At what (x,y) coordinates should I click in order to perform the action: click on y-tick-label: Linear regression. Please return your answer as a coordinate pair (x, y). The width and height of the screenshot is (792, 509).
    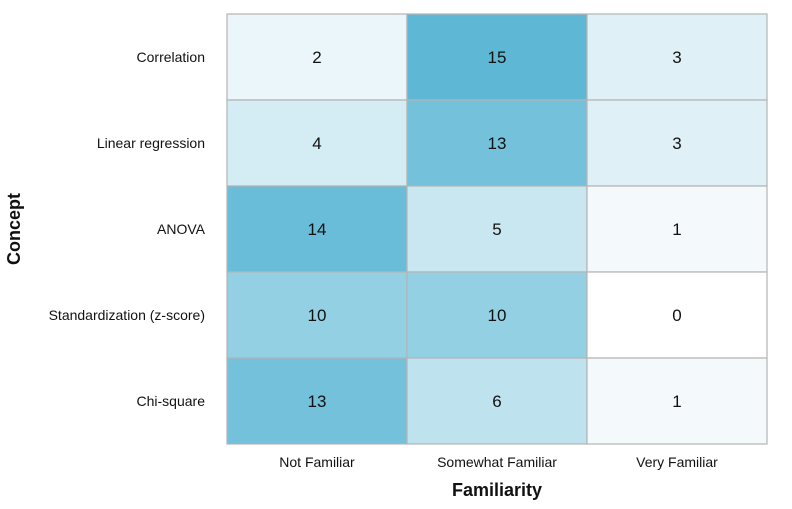
    Looking at the image, I should click on (151, 143).